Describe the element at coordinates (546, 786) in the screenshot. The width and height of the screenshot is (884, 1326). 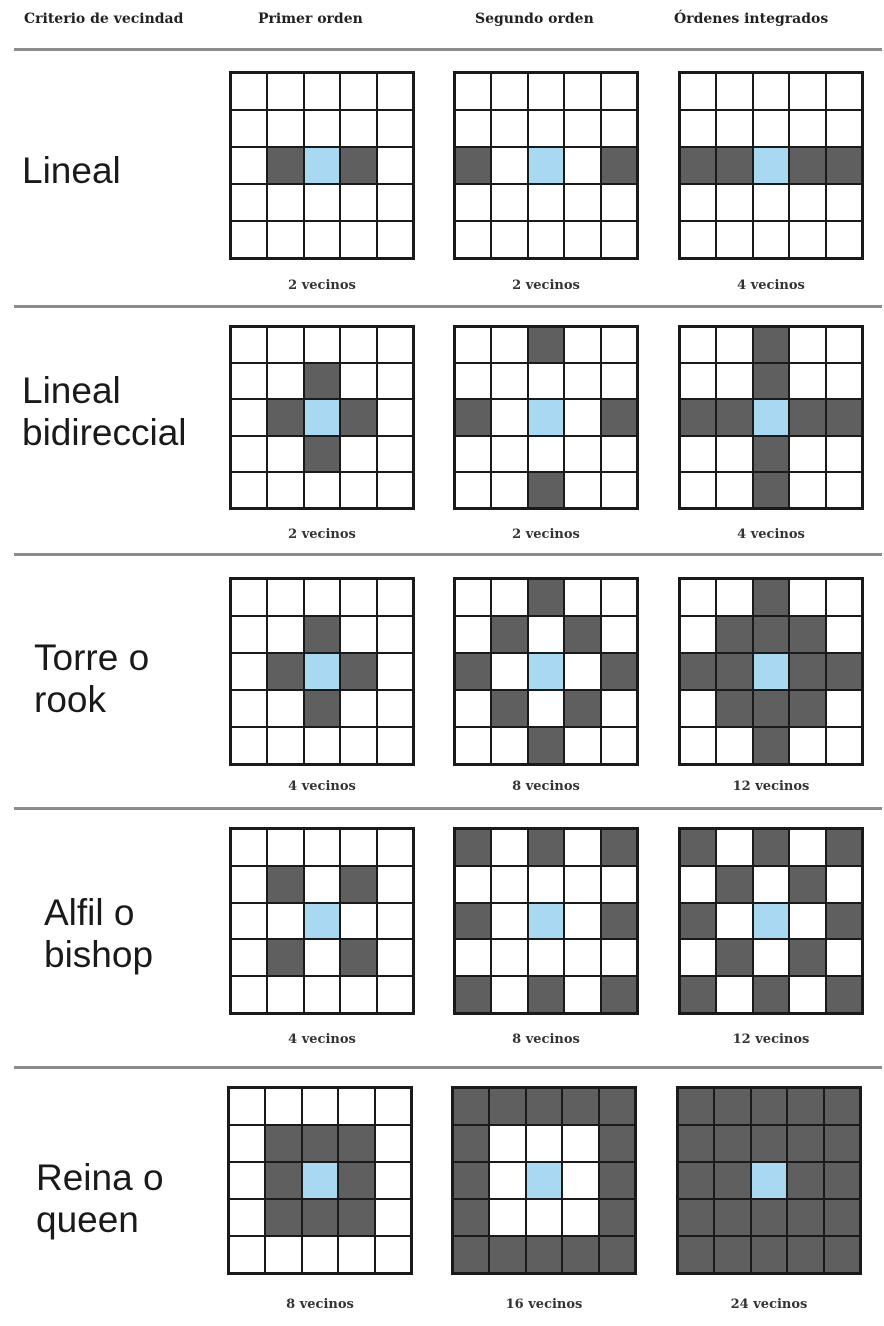
I see `caption-neighbor-count: 8 vecinos` at that location.